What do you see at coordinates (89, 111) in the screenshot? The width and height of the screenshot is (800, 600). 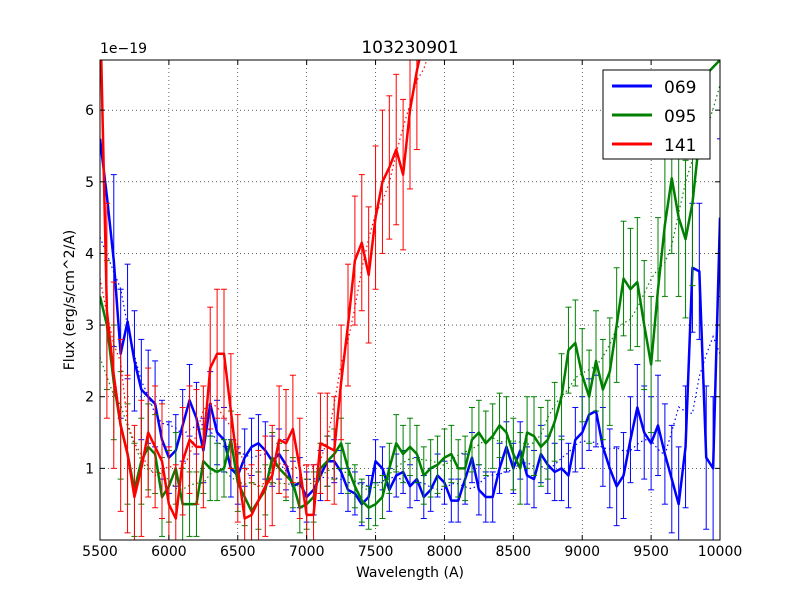 I see `y-tick-label: 6` at bounding box center [89, 111].